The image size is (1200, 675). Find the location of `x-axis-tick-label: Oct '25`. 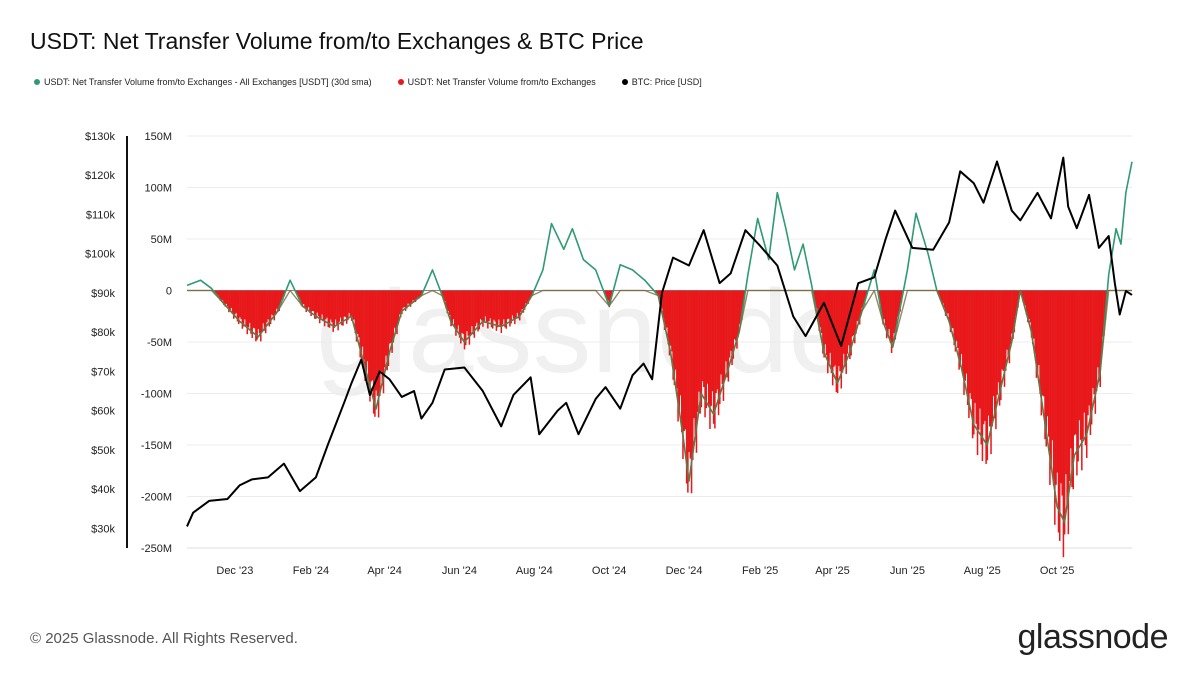

x-axis-tick-label: Oct '25 is located at coordinates (1057, 571).